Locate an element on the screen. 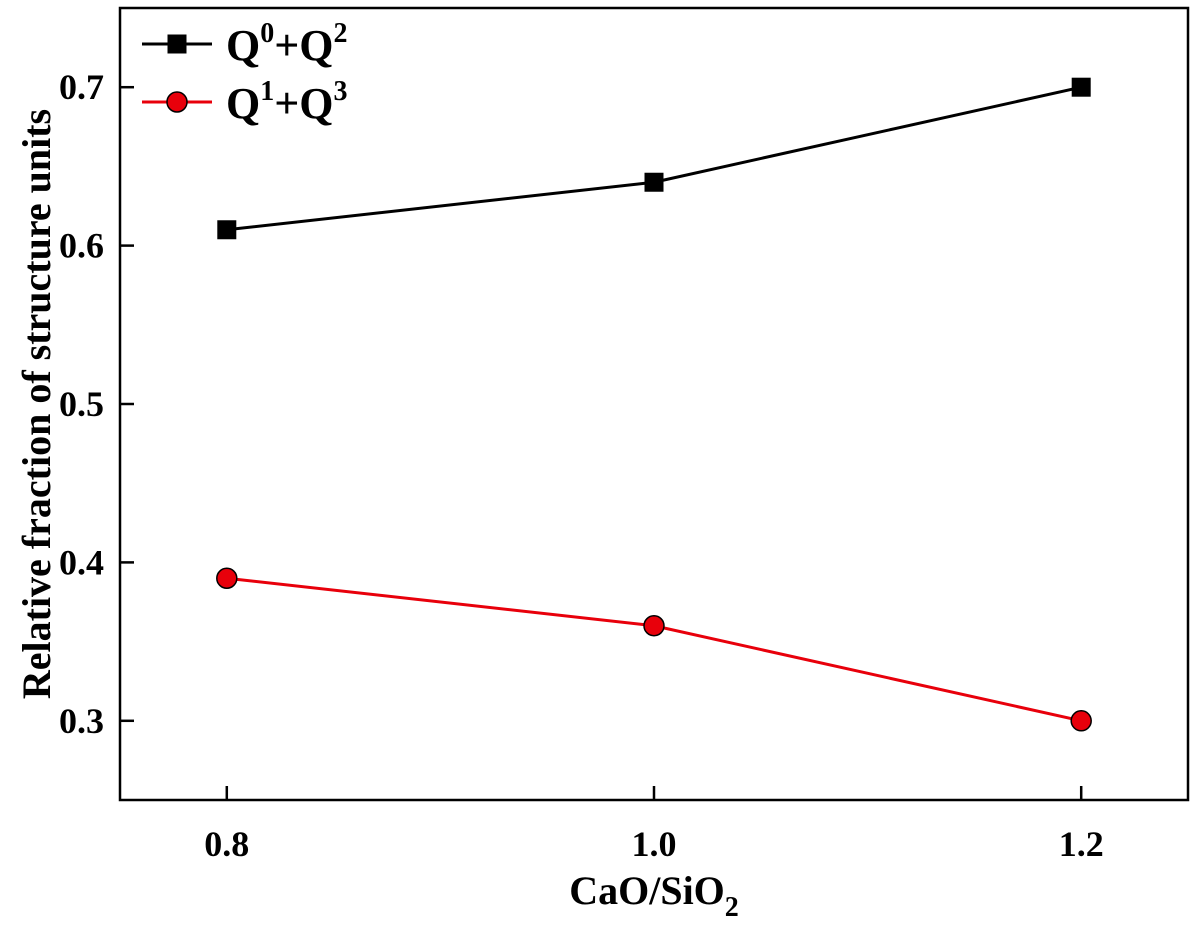  legend-label-1: Q0+Q2 is located at coordinates (287, 44).